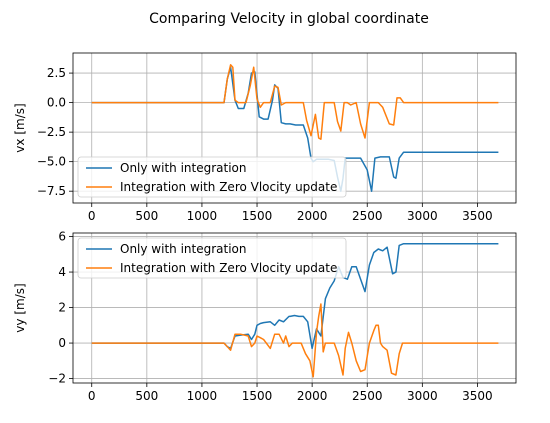 This screenshot has height=423, width=550. Describe the element at coordinates (62, 343) in the screenshot. I see `y-tick-label: 0` at that location.